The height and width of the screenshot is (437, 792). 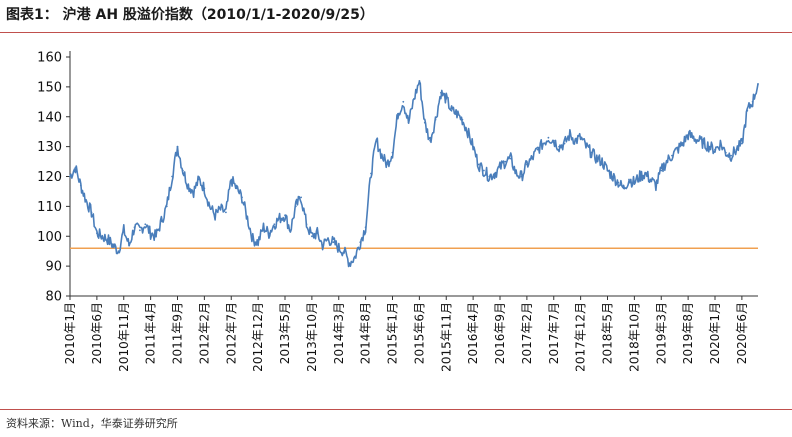 What do you see at coordinates (70, 333) in the screenshot?
I see `x-tick-label: 2010年1月` at bounding box center [70, 333].